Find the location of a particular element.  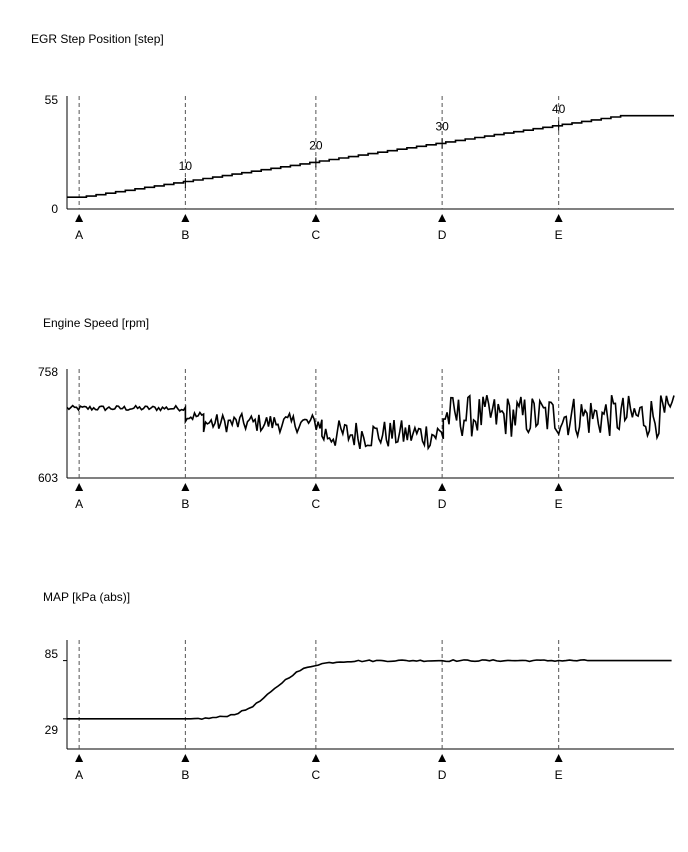

map-marker-triangle-e is located at coordinates (558, 758).